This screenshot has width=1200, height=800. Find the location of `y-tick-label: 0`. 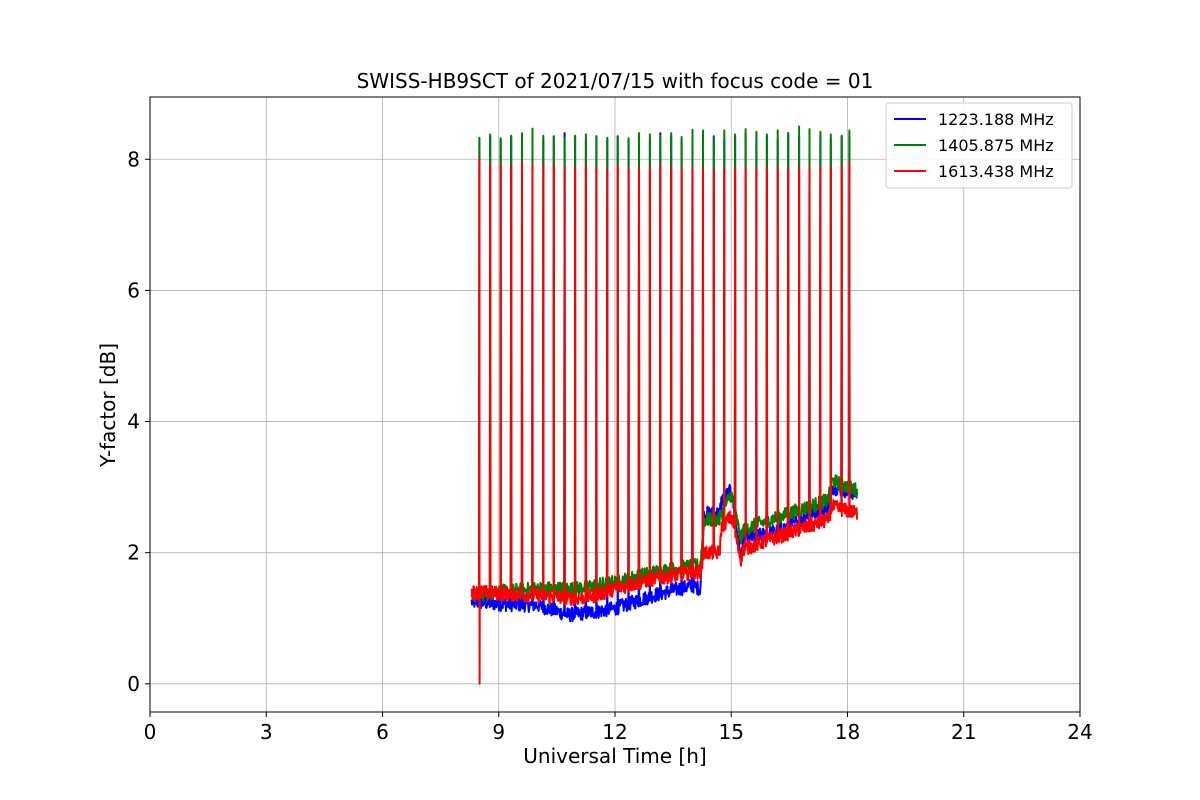

y-tick-label: 0 is located at coordinates (133, 684).